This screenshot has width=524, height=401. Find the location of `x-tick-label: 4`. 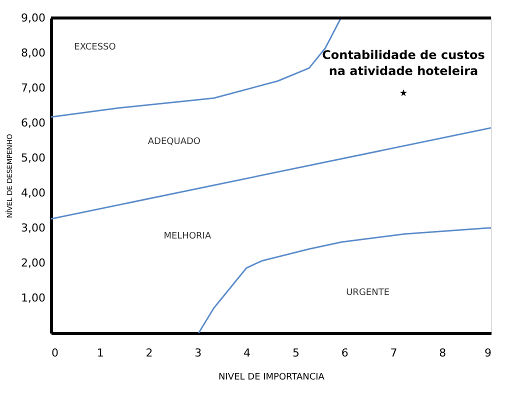

x-tick-label: 4 is located at coordinates (247, 353).